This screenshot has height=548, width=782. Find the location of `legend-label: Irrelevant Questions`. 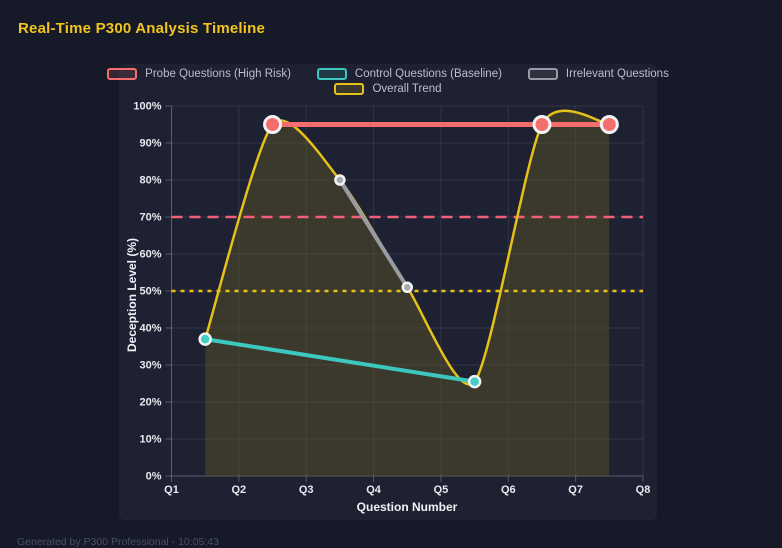

legend-label: Irrelevant Questions is located at coordinates (617, 74).